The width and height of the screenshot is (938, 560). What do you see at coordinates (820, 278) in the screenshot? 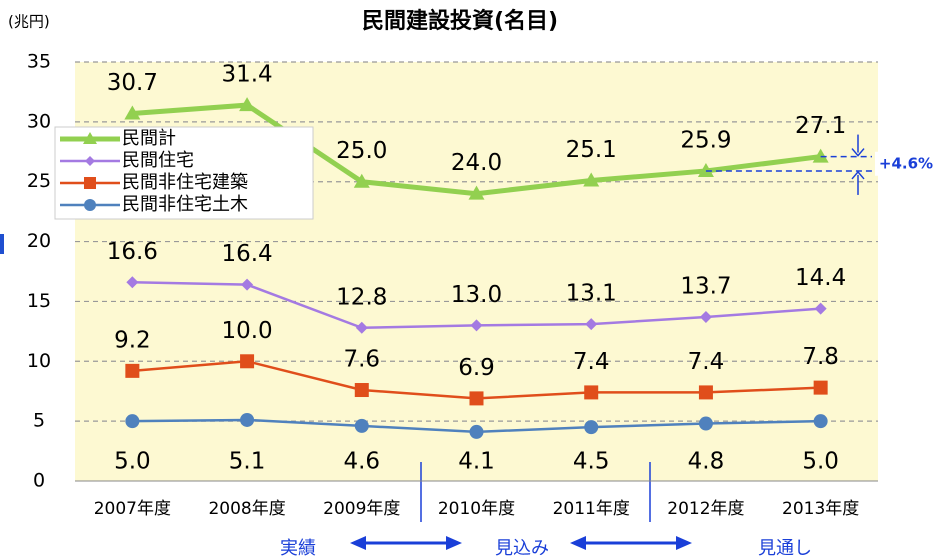
I see `data-label: 14.4` at bounding box center [820, 278].